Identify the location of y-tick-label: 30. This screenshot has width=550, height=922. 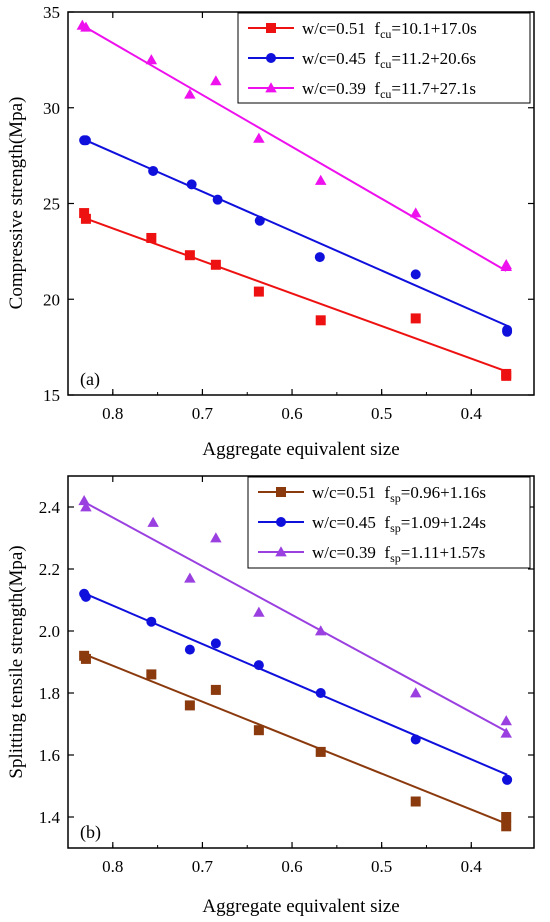
(51, 108).